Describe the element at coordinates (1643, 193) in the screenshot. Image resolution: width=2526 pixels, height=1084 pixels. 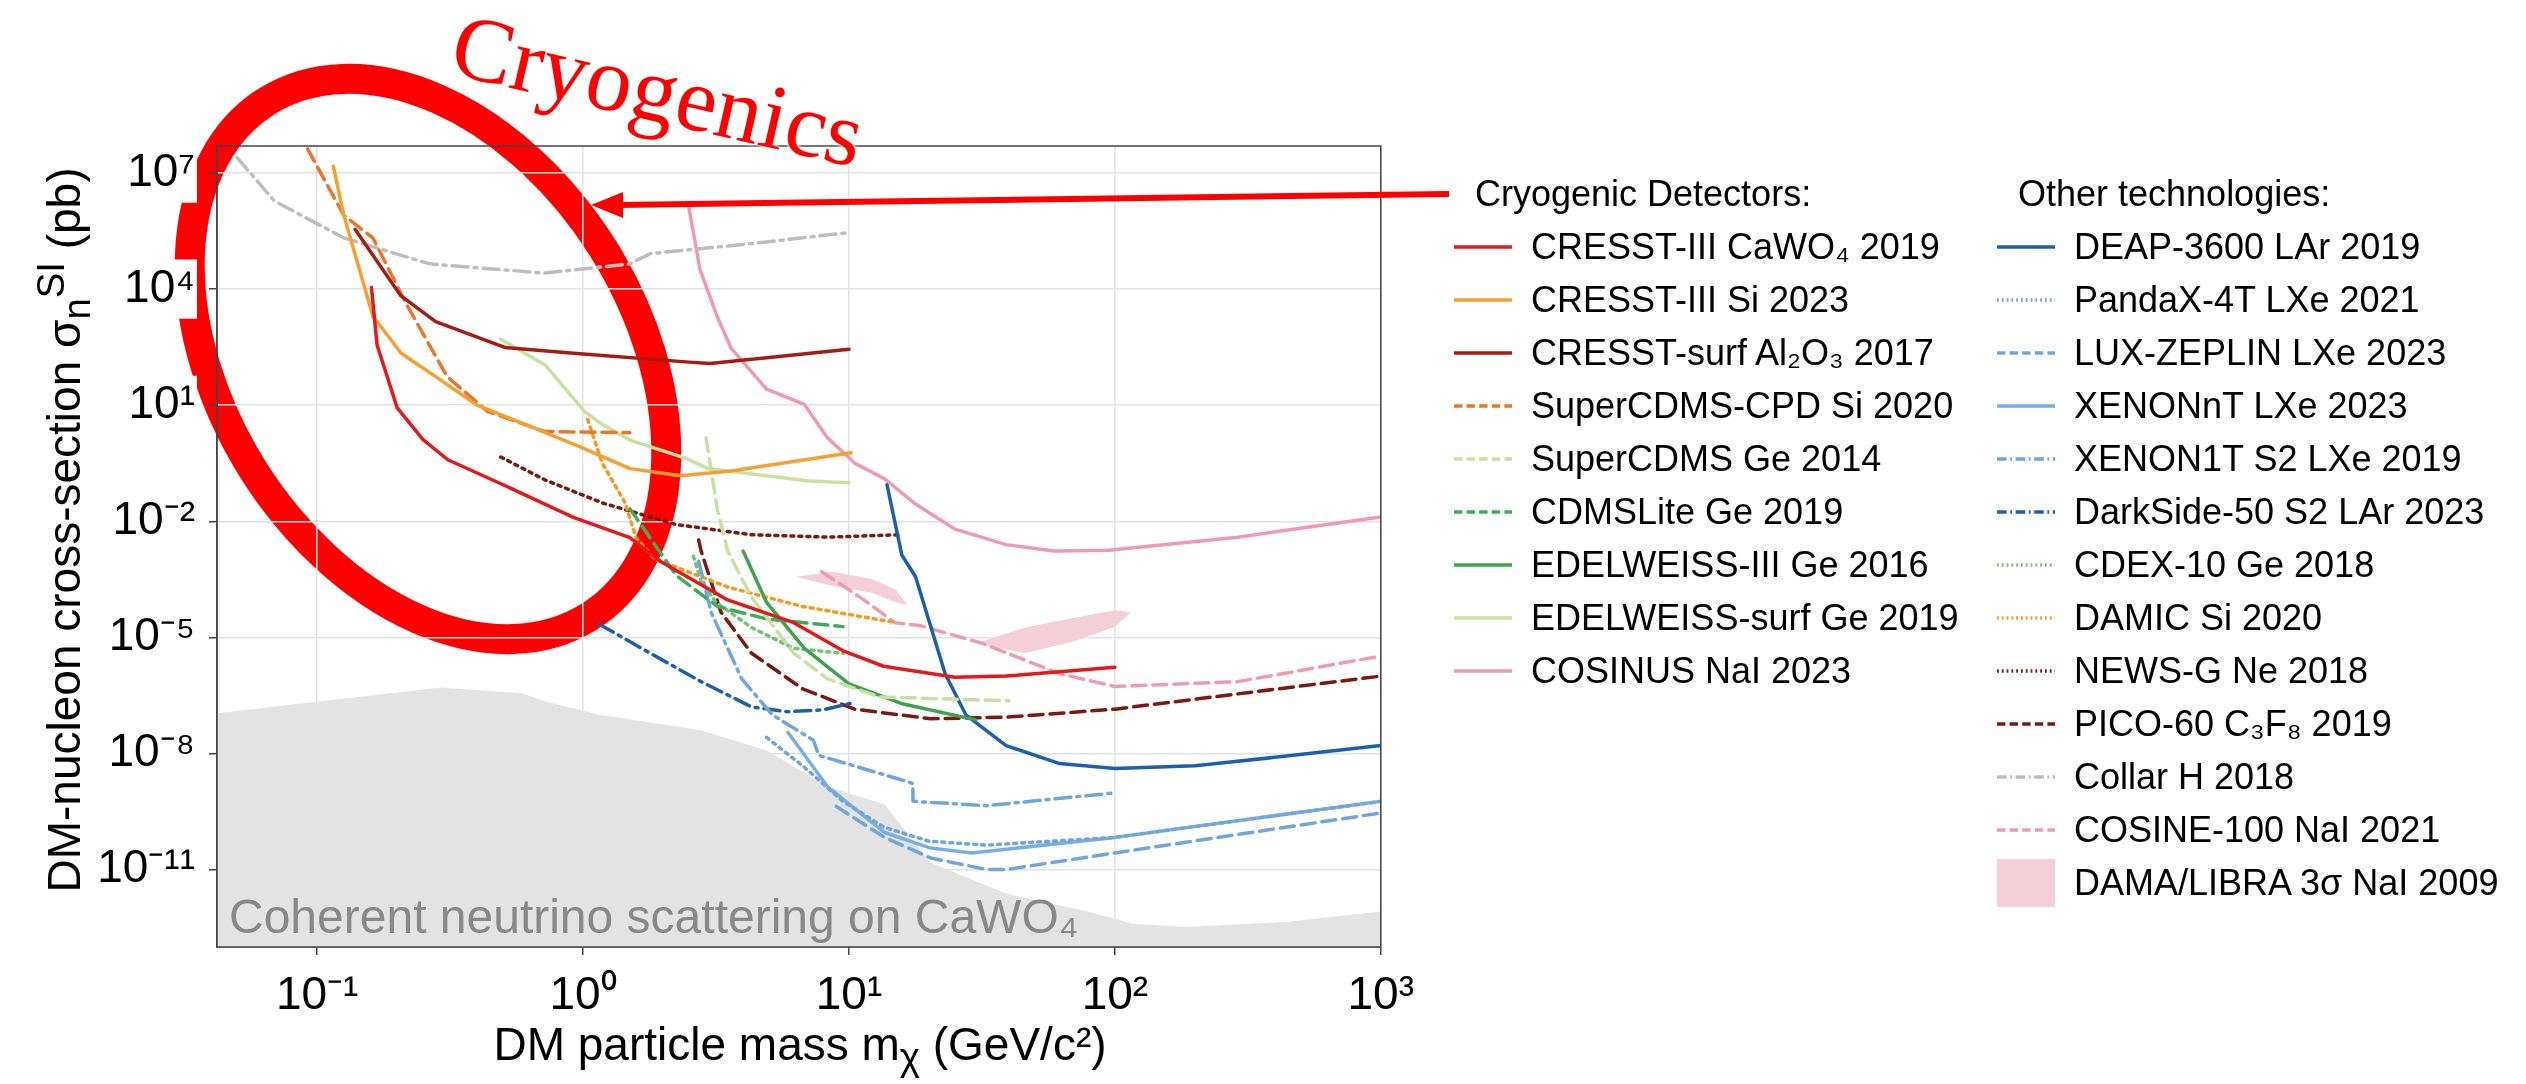
I see `text: Cryogenic Detectors:` at that location.